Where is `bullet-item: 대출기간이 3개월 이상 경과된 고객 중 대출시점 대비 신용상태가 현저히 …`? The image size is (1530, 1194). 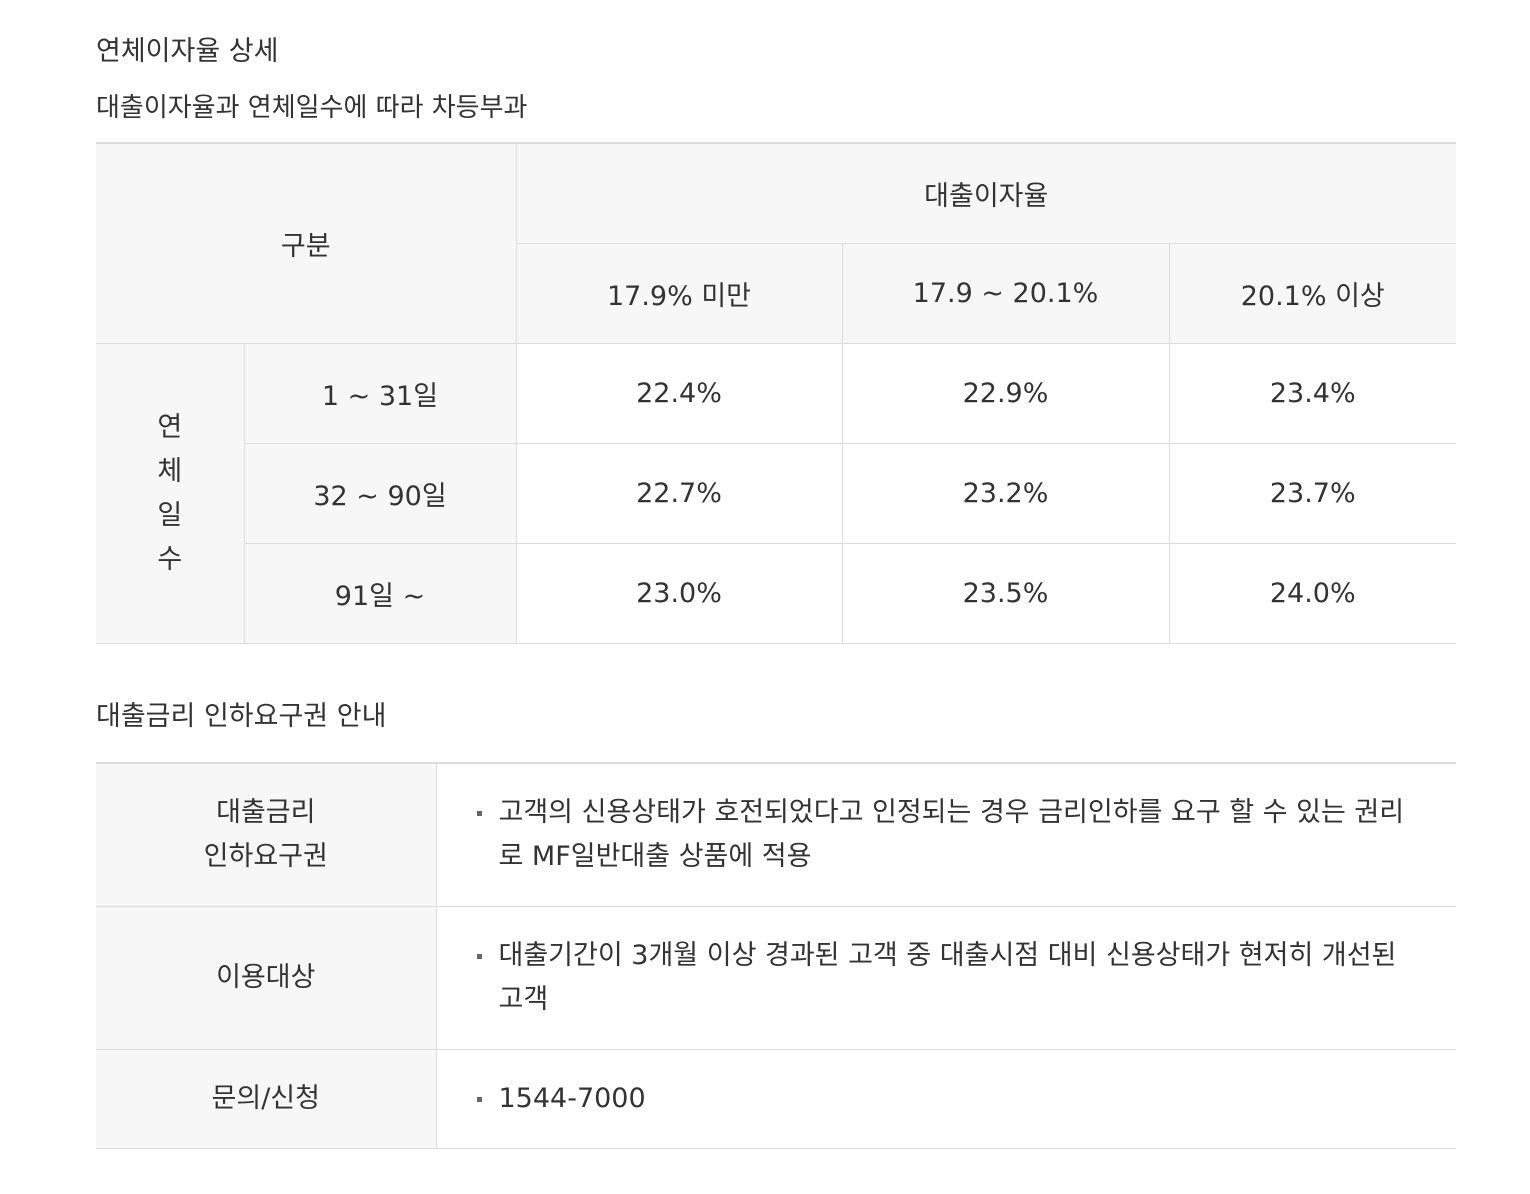 bullet-item: 대출기간이 3개월 이상 경과된 고객 중 대출시점 대비 신용상태가 현저히 … is located at coordinates (941, 978).